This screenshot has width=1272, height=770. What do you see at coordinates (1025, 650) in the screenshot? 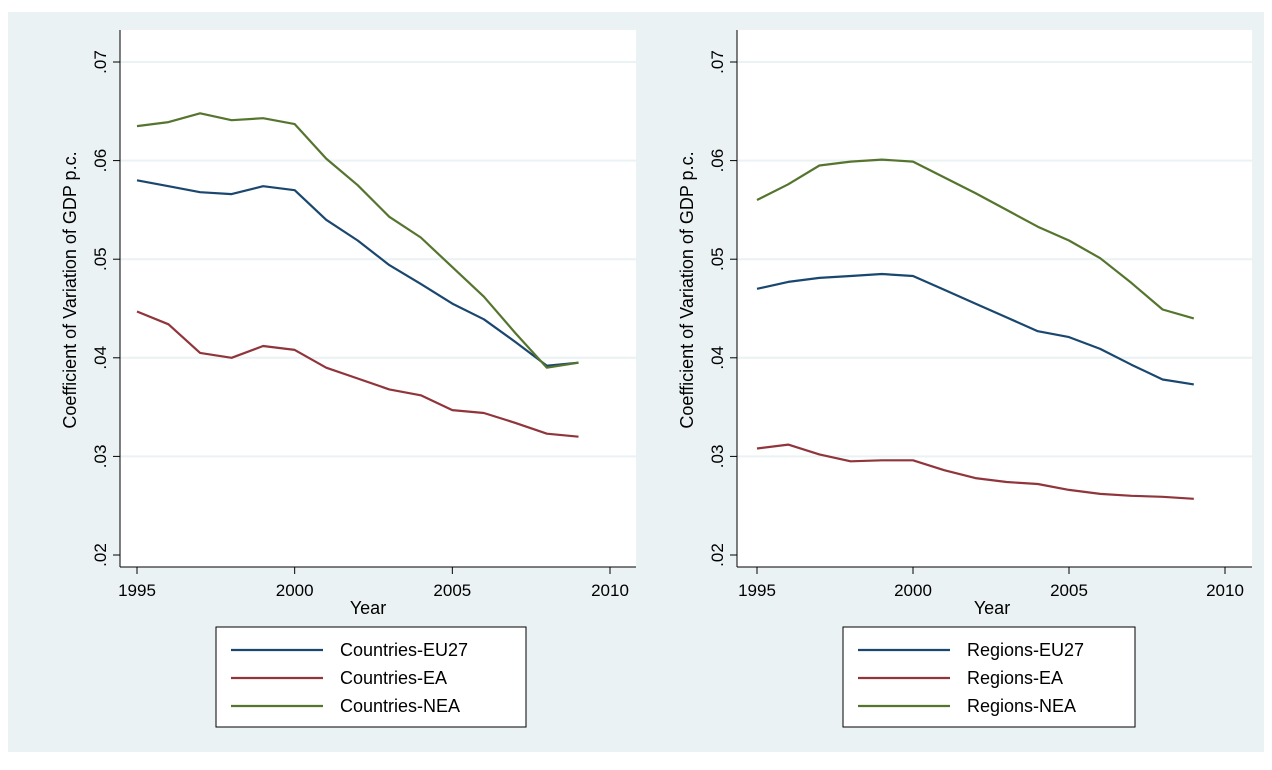
I see `legend-label: Regions-EU27` at bounding box center [1025, 650].